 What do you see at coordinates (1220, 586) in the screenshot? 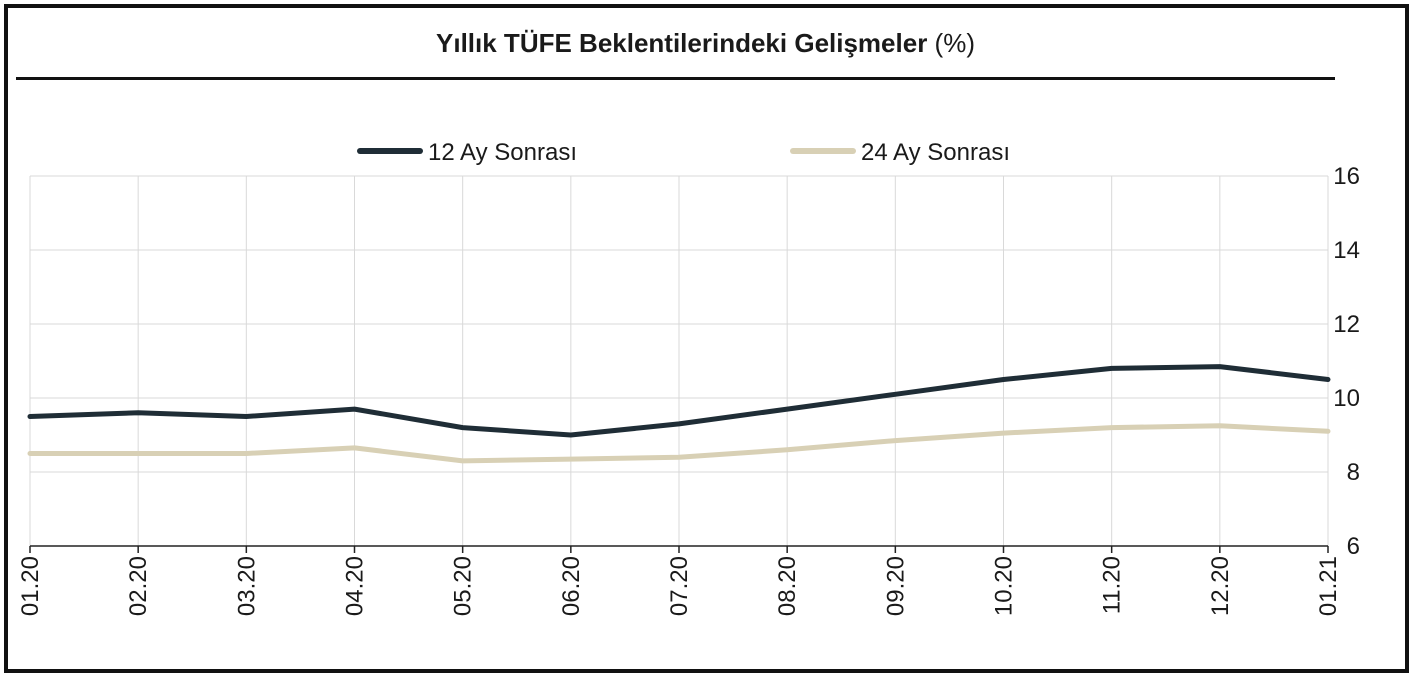
I see `x-tick-label: 12.20` at bounding box center [1220, 586].